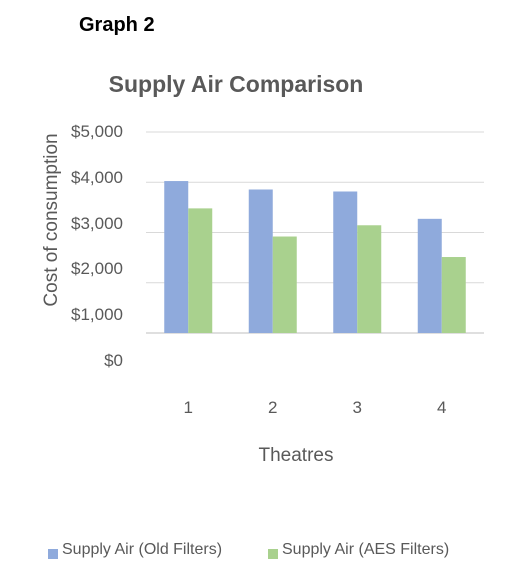 Image resolution: width=514 pixels, height=583 pixels. What do you see at coordinates (142, 549) in the screenshot?
I see `legend-label: Supply Air (Old Filters)` at bounding box center [142, 549].